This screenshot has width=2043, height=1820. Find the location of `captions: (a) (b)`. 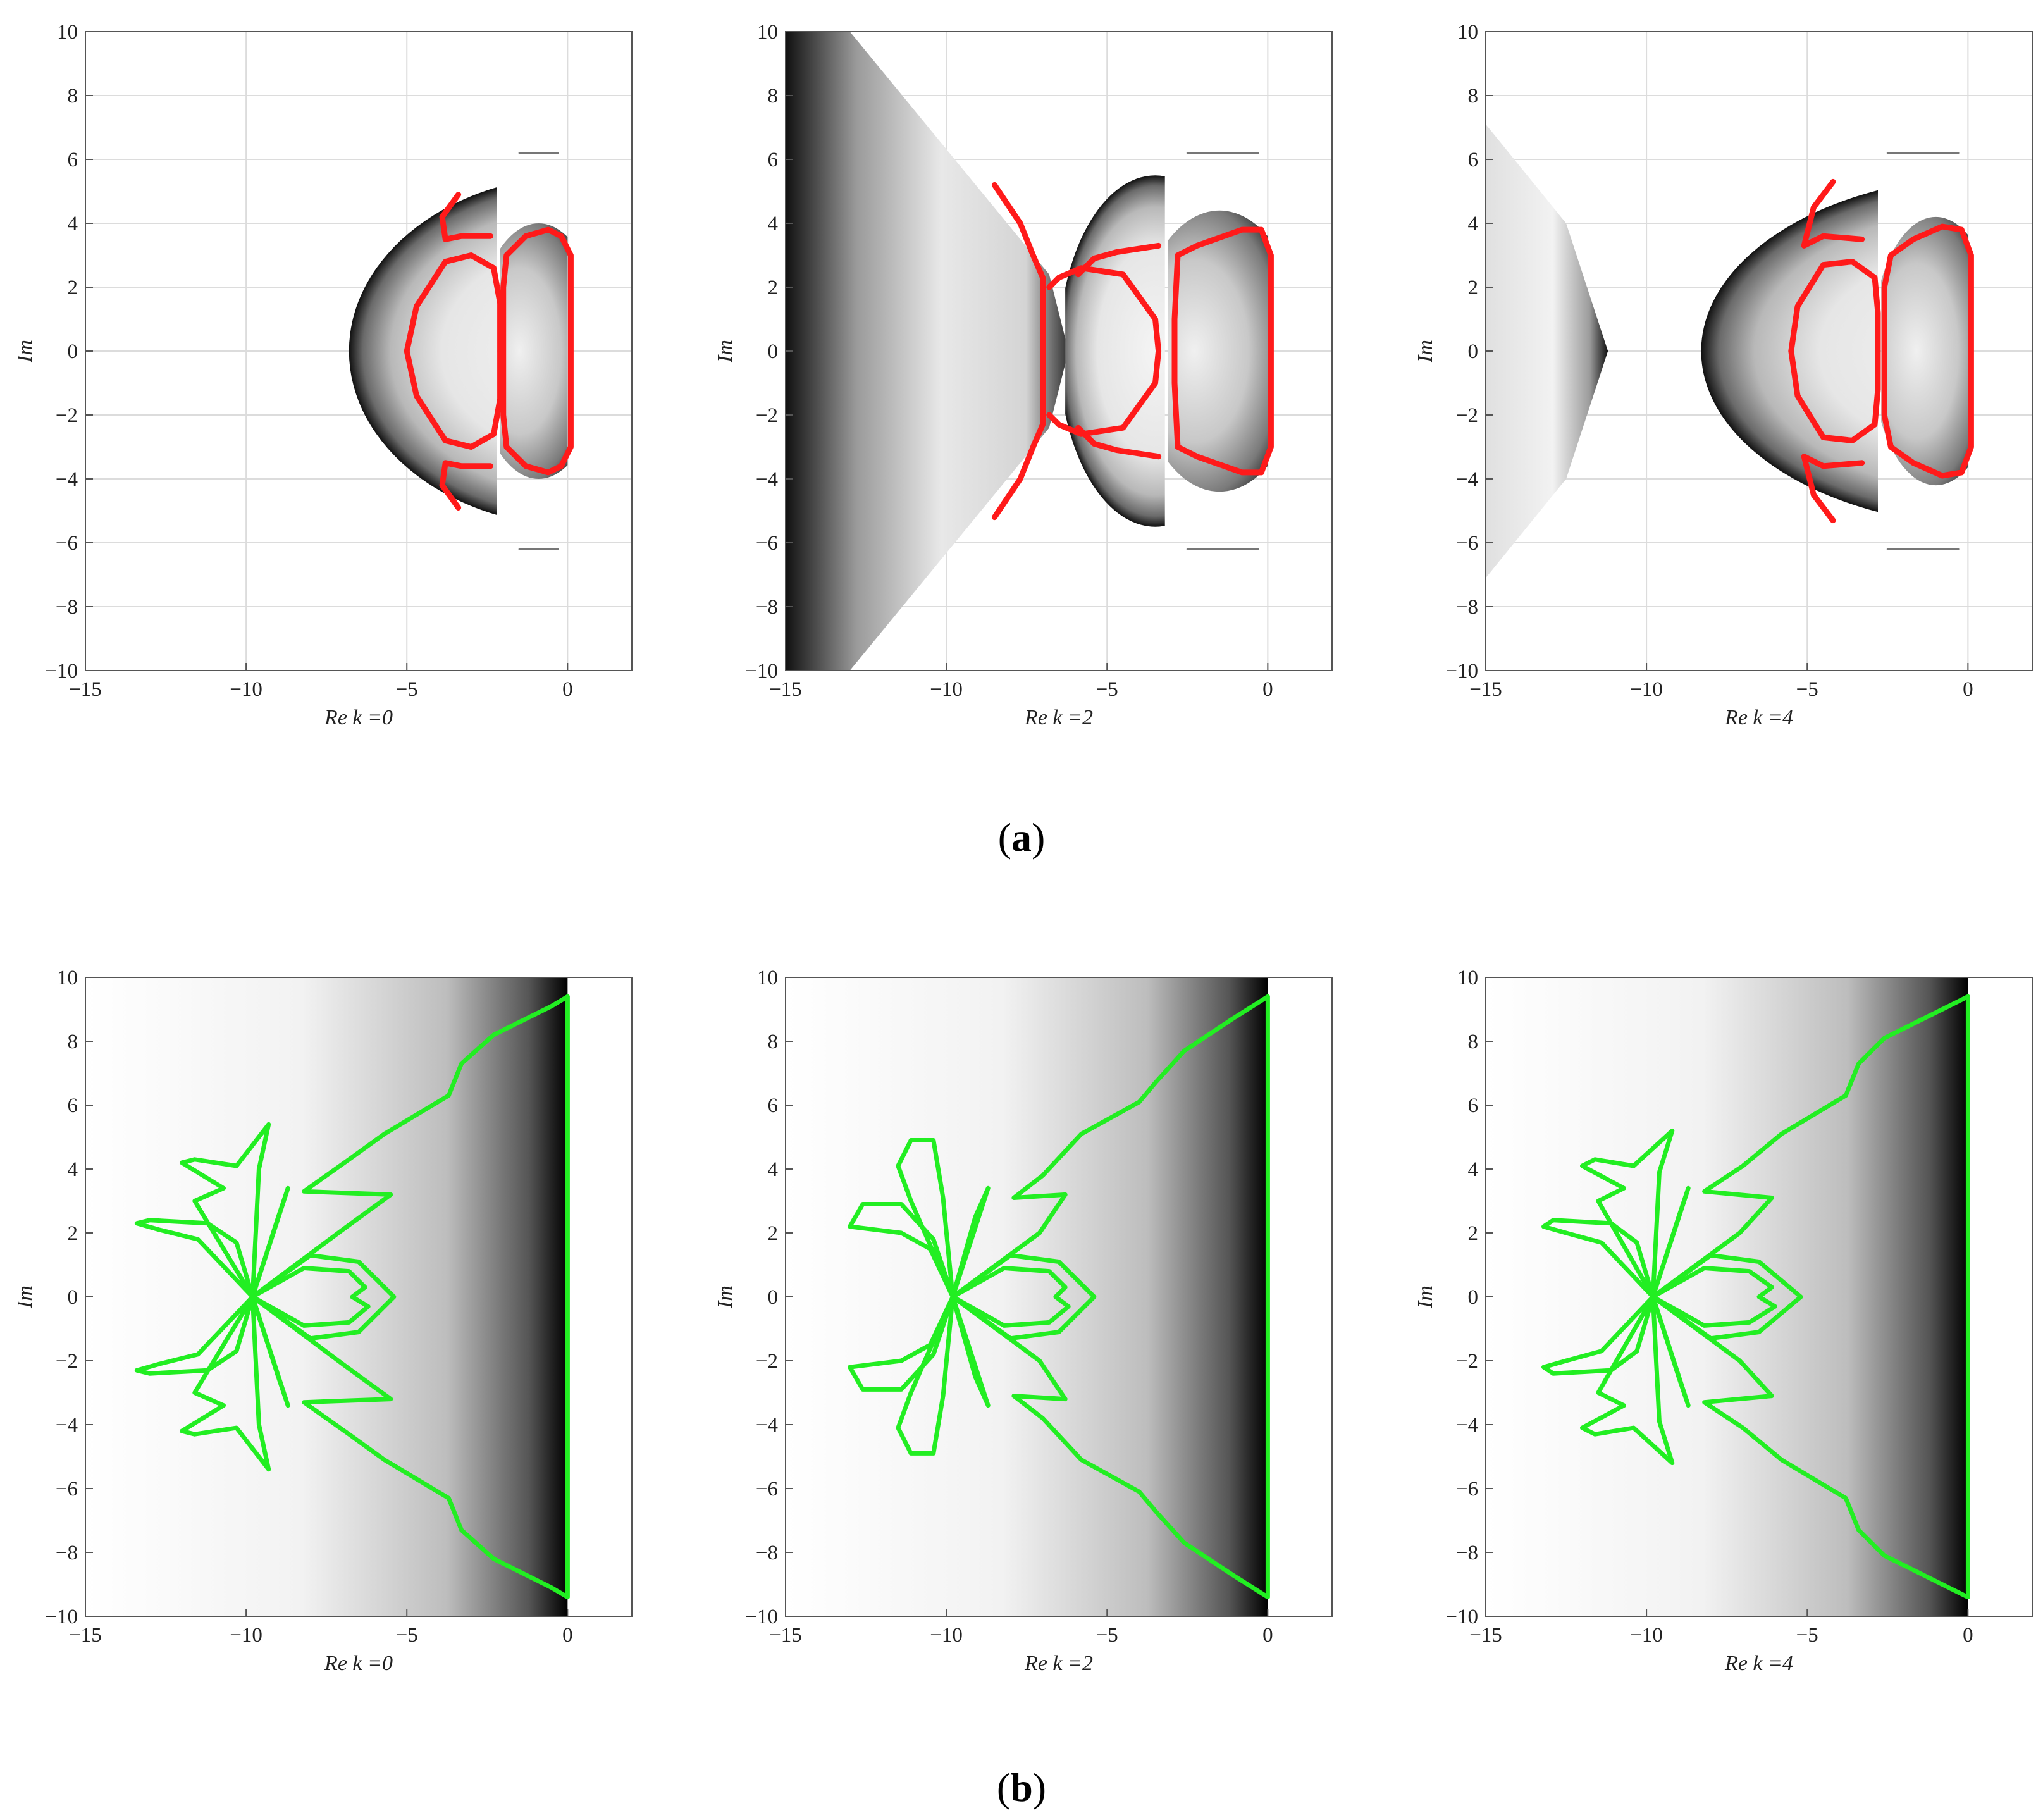

captions: (a) (b) is located at coordinates (1021, 1312).